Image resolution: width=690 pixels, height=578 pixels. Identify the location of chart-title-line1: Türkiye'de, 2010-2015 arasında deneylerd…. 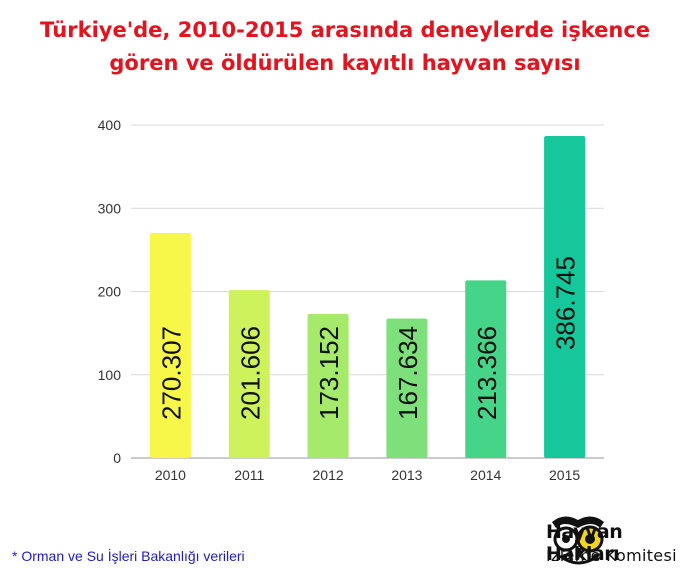
(345, 30).